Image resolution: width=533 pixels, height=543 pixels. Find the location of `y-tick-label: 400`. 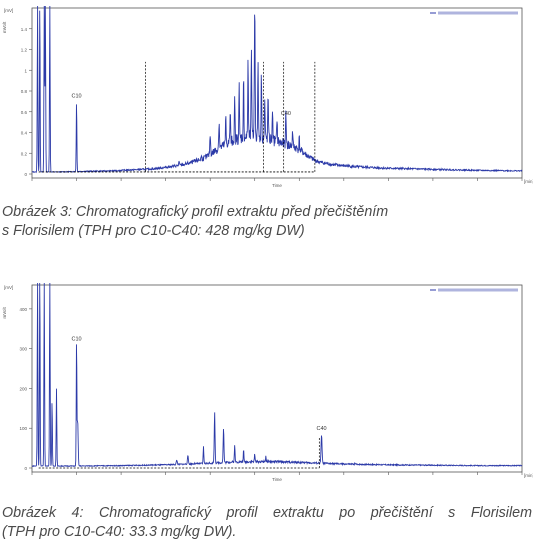

y-tick-label: 400 is located at coordinates (23, 309).